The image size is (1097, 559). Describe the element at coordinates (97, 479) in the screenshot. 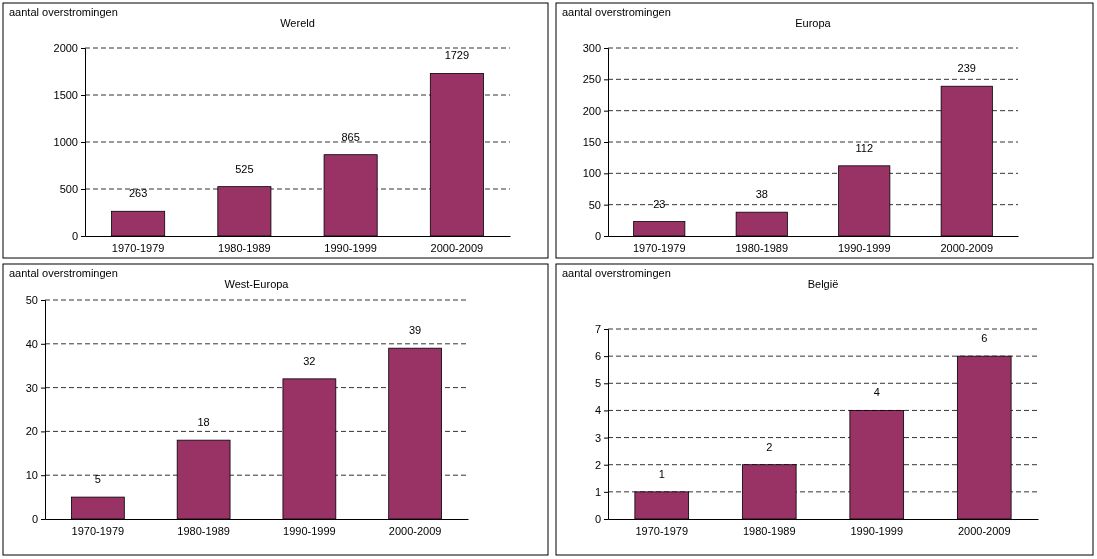

I see `data-label: 5` at that location.